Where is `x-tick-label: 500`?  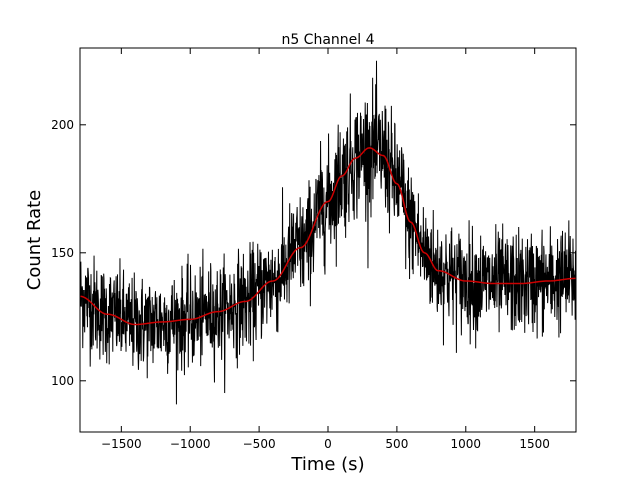 x-tick-label: 500 is located at coordinates (396, 444).